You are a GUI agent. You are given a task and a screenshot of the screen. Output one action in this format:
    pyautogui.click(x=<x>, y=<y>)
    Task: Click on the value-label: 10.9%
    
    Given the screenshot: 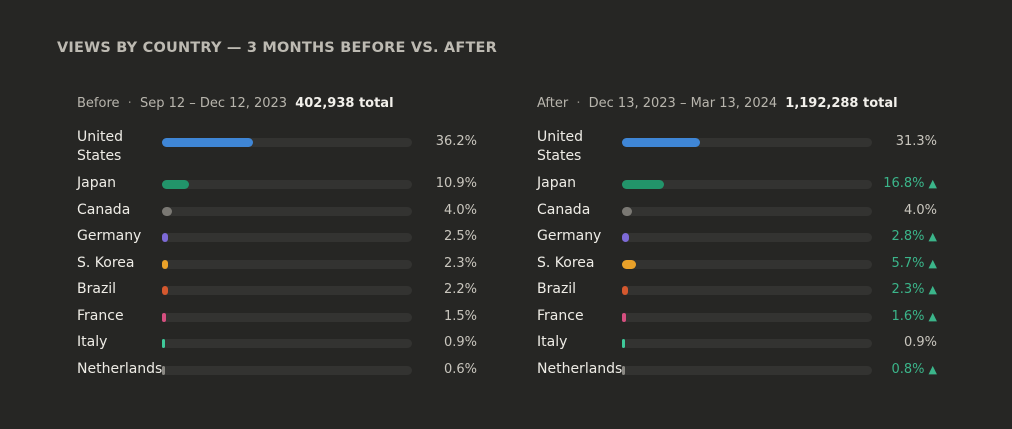 What is the action you would take?
    pyautogui.click(x=442, y=183)
    